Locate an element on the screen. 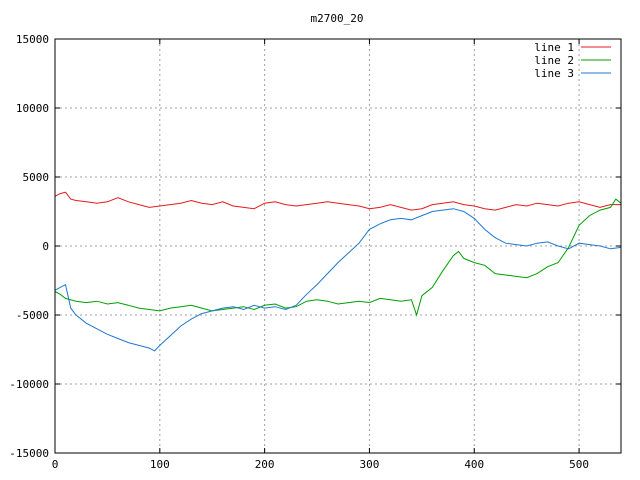 The height and width of the screenshot is (480, 640). y-tick-label: -15000 is located at coordinates (29, 453).